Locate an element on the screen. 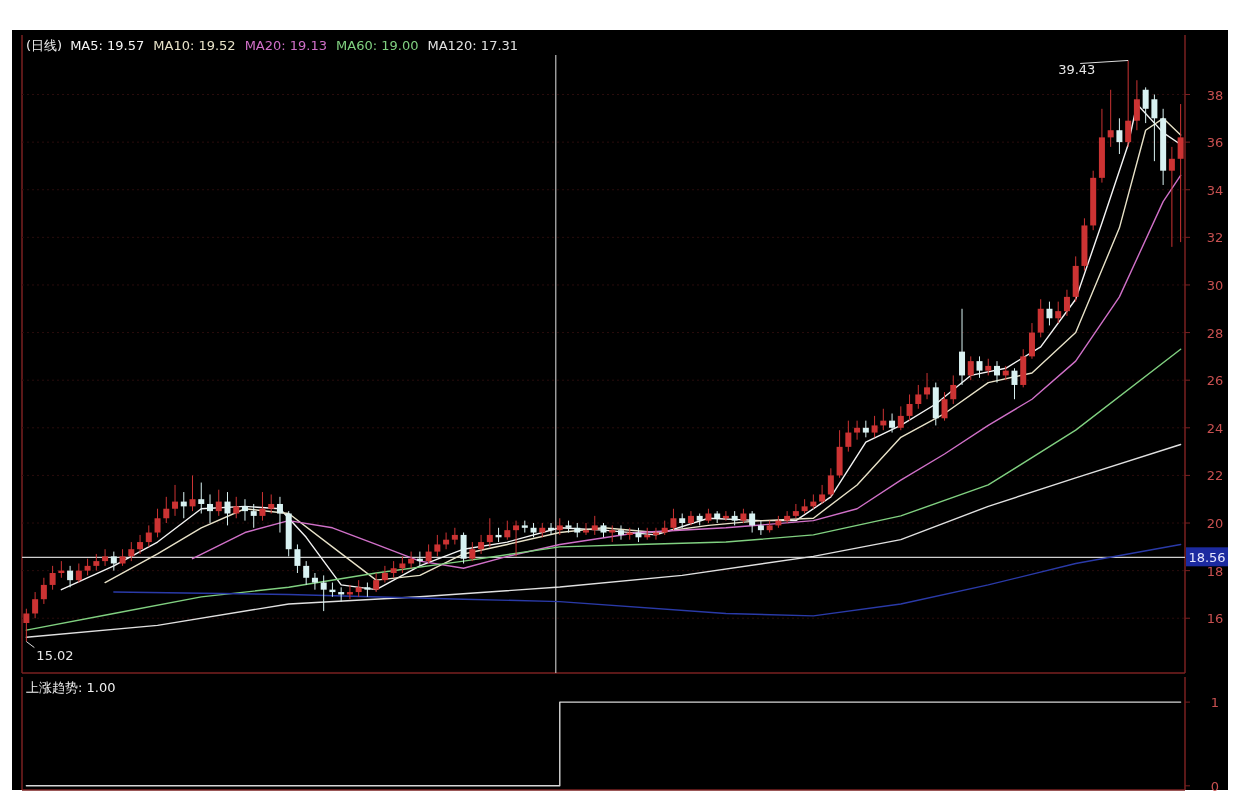  text: MA120: 17.31 is located at coordinates (473, 45).